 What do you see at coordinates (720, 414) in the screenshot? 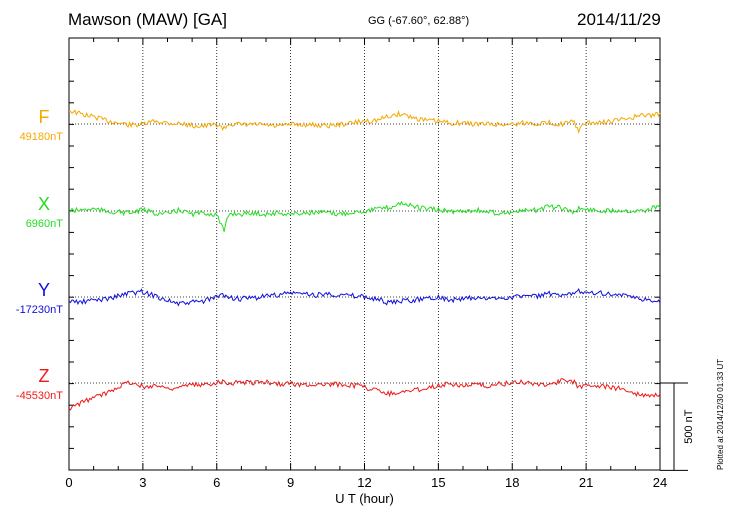
I see `plotted-timestamp: Plotted at 2014/12/30 01:33 UT` at bounding box center [720, 414].